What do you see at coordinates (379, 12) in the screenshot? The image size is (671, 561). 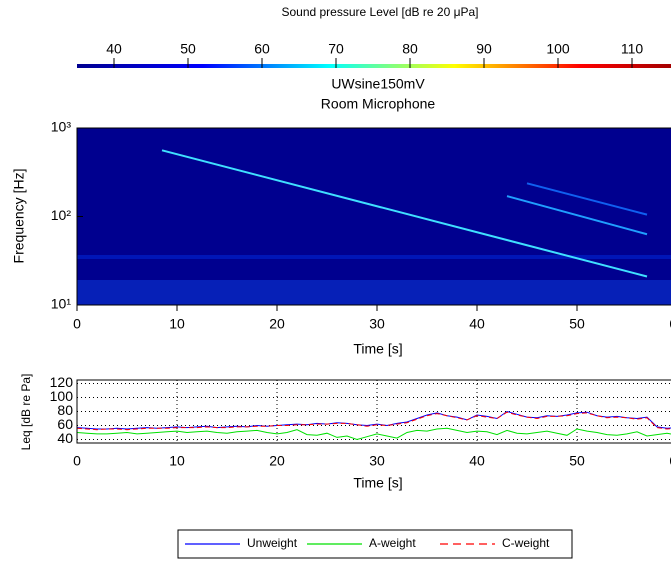 I see `colorbar-title: Sound pressure Level [dB re 20 μPa]` at bounding box center [379, 12].